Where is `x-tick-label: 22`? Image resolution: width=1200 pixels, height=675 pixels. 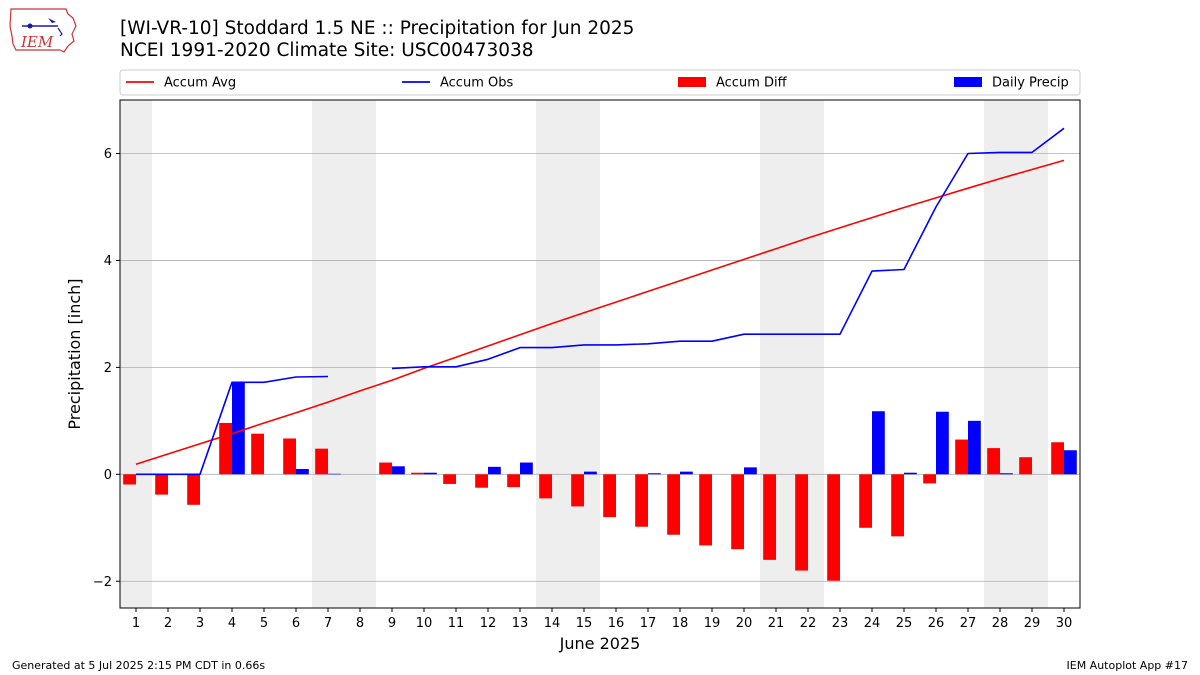 x-tick-label: 22 is located at coordinates (808, 623).